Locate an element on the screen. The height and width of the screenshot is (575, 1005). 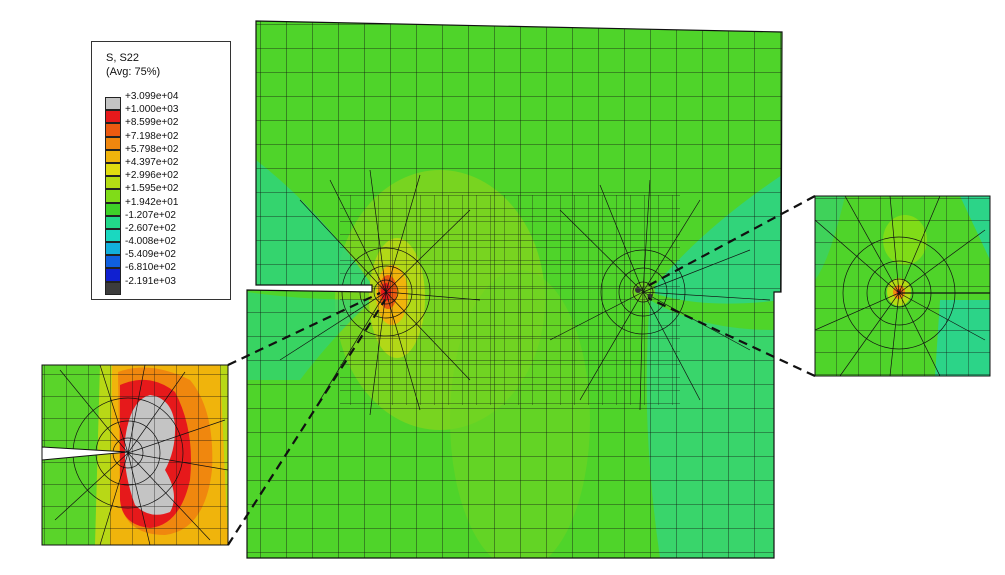
legend-value: -4.008e+02 is located at coordinates (150, 242).